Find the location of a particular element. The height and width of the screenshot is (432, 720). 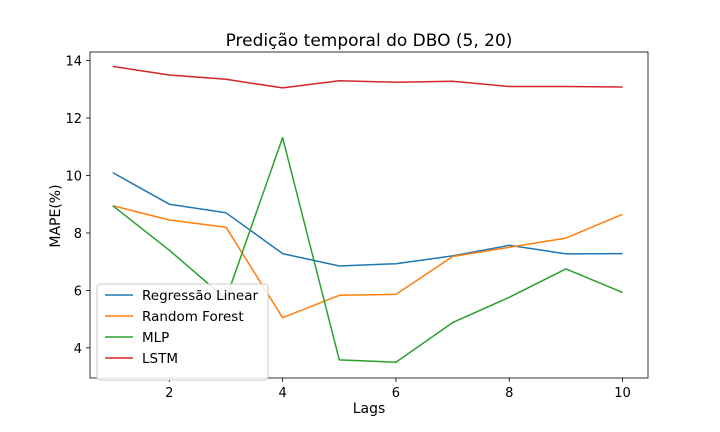

x-tick-label-0: 2 is located at coordinates (169, 393).